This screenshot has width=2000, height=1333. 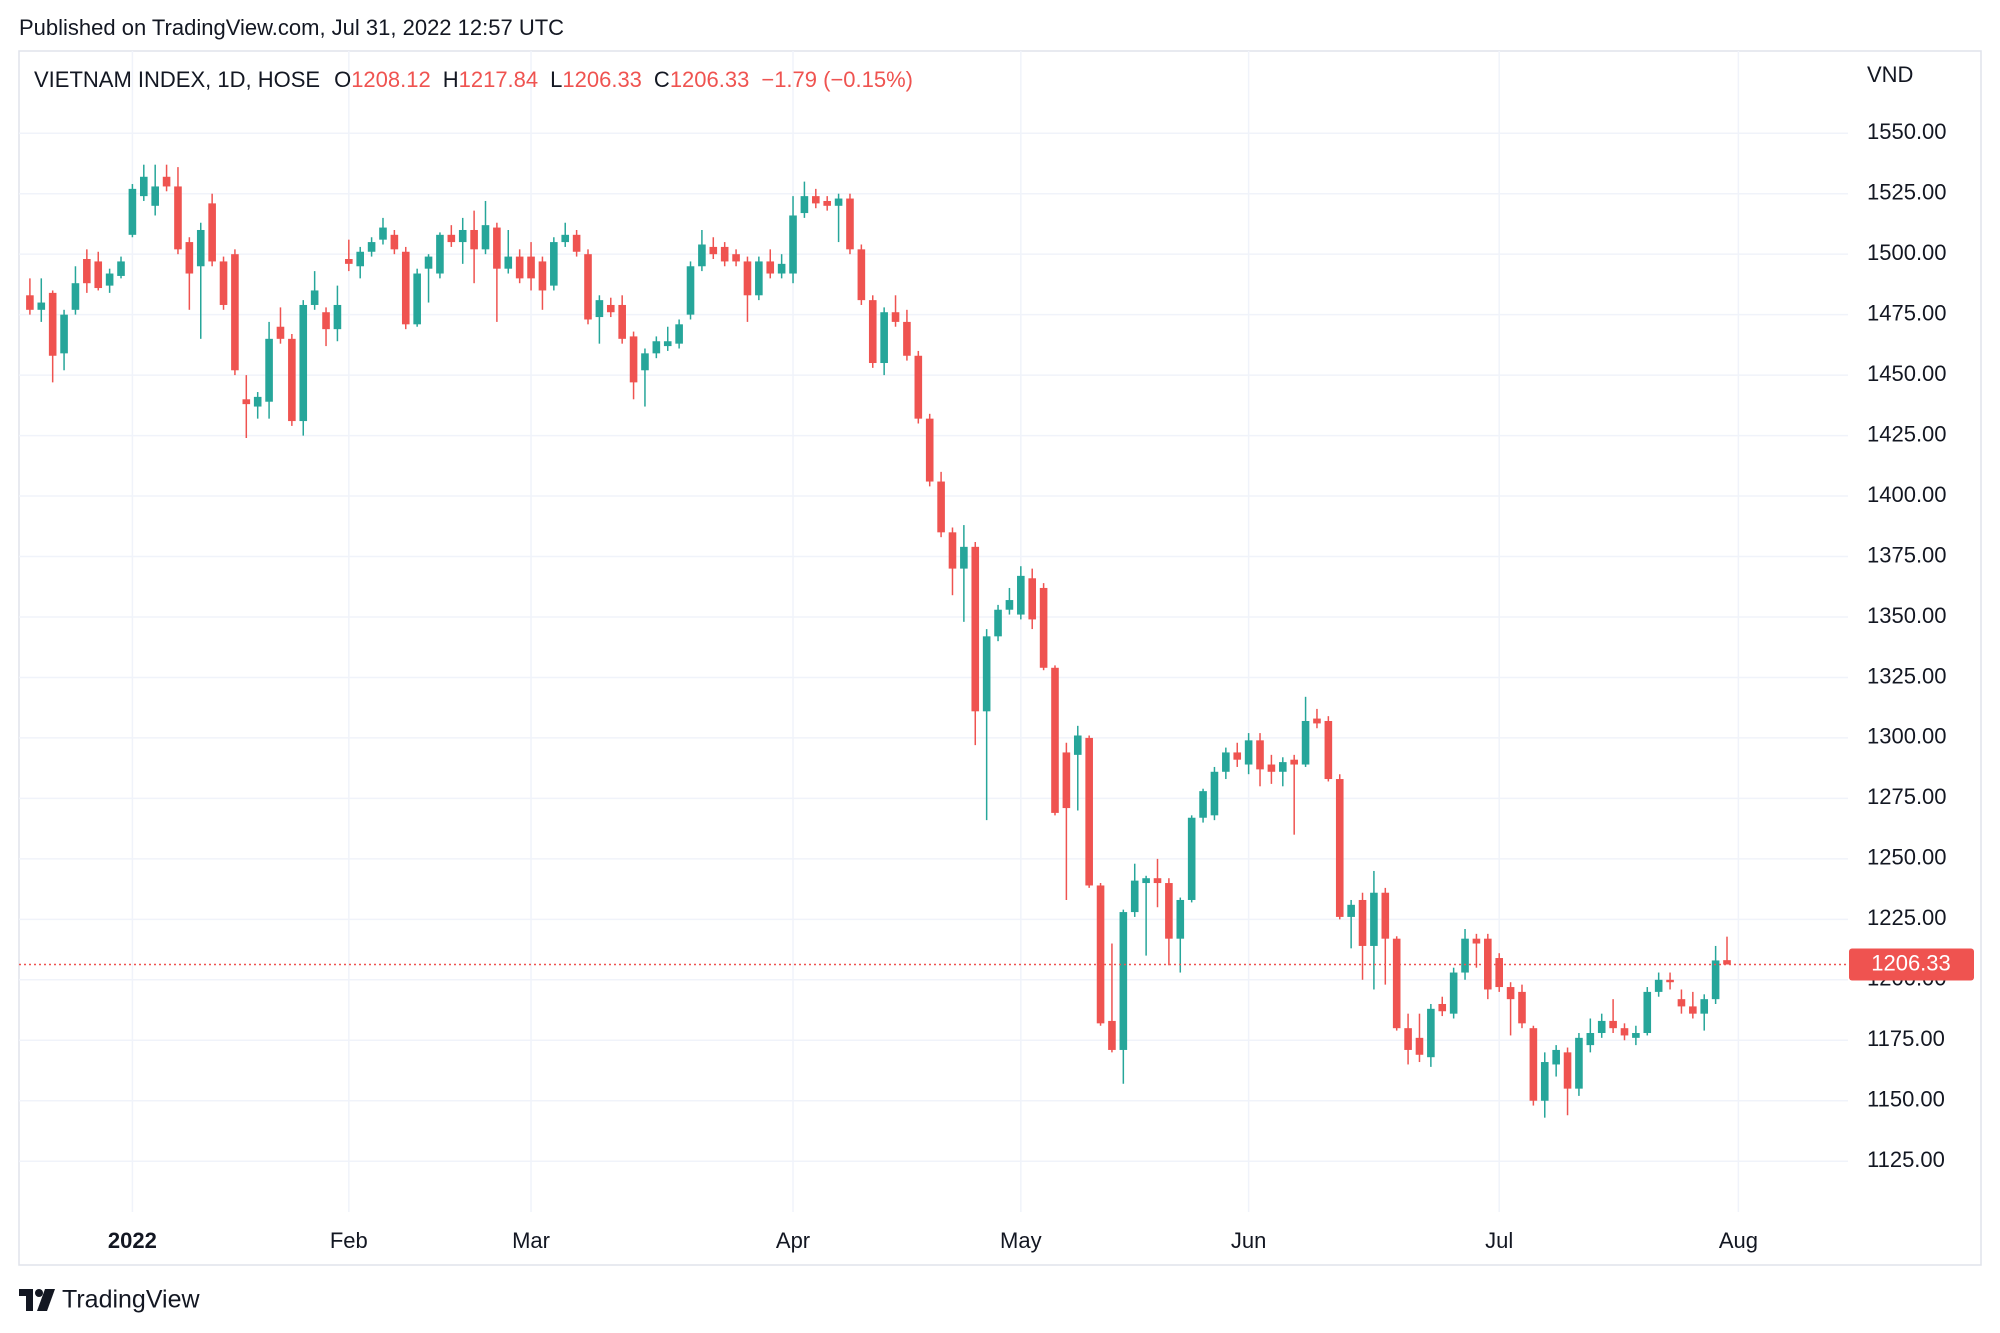 What do you see at coordinates (342, 79) in the screenshot?
I see `ohlc-key: O` at bounding box center [342, 79].